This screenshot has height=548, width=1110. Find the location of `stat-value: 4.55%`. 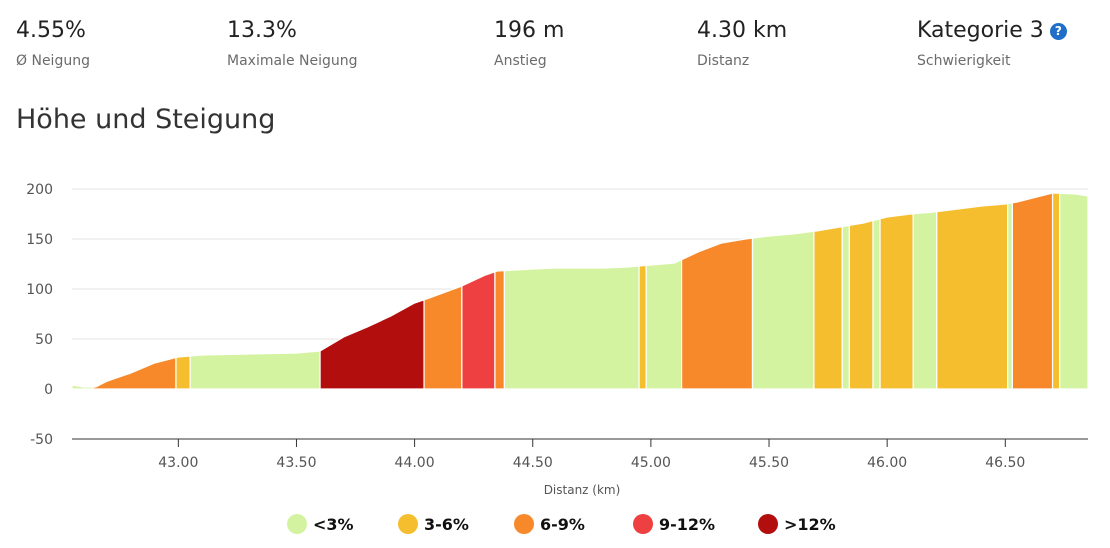

stat-value: 4.55% is located at coordinates (51, 30).